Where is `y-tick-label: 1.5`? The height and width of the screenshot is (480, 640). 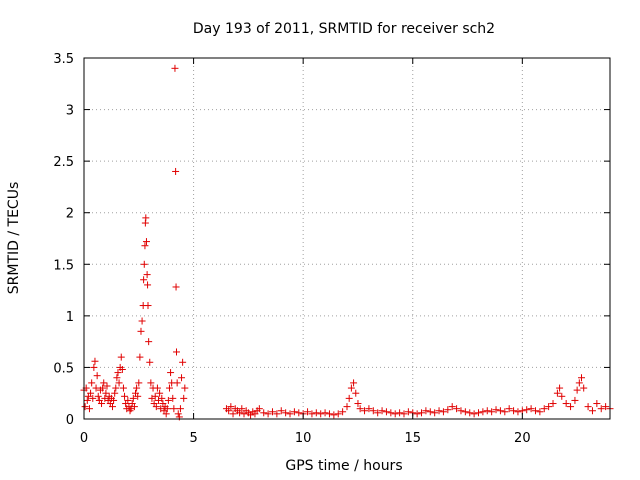 y-tick-label: 1.5 is located at coordinates (63, 265).